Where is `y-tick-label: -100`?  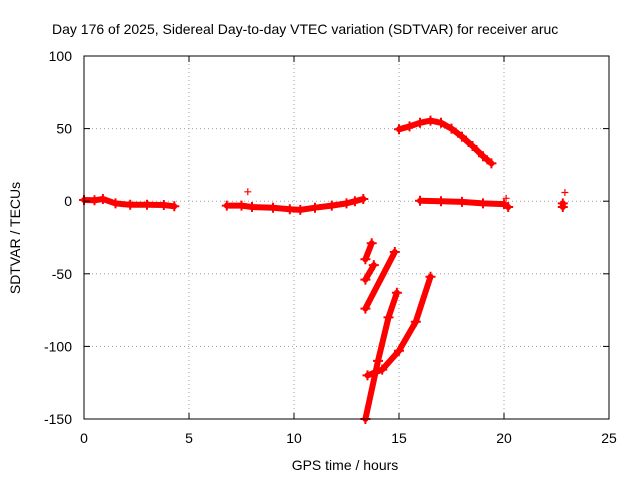 y-tick-label: -100 is located at coordinates (58, 346).